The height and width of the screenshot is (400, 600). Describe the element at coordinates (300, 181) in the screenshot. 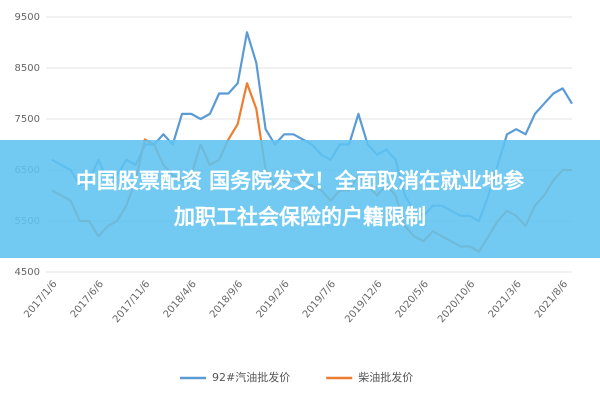

I see `banner-text: 中国股票配资 国务院发文！全面取消在就业地参` at that location.